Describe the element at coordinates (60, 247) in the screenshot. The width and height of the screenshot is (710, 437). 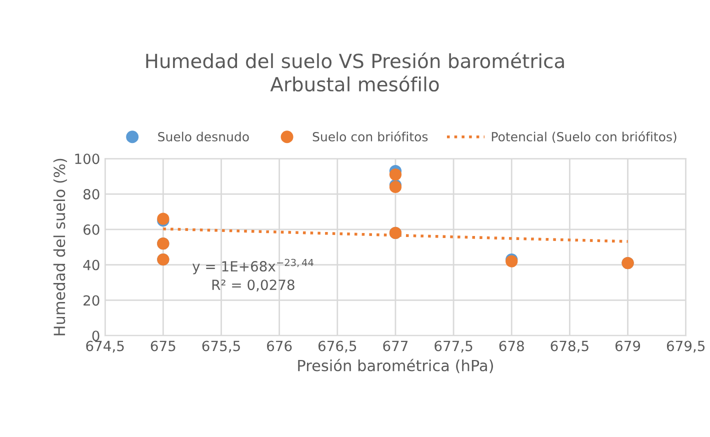
I see `y-axis-title: Humedad del suelo (%)` at that location.